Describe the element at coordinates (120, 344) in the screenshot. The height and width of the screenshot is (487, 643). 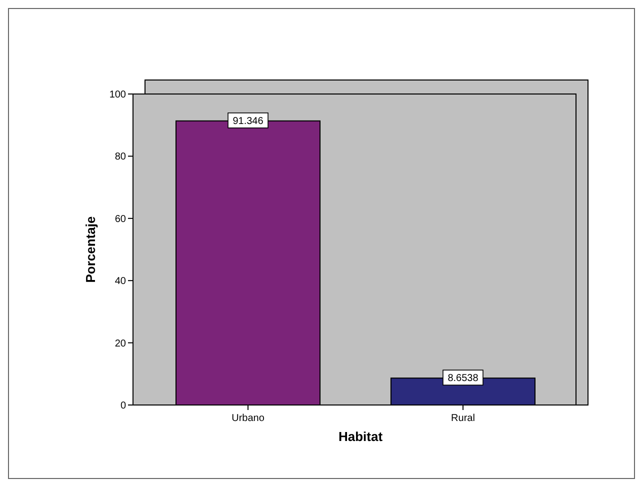
I see `y-tick-label: 20` at that location.